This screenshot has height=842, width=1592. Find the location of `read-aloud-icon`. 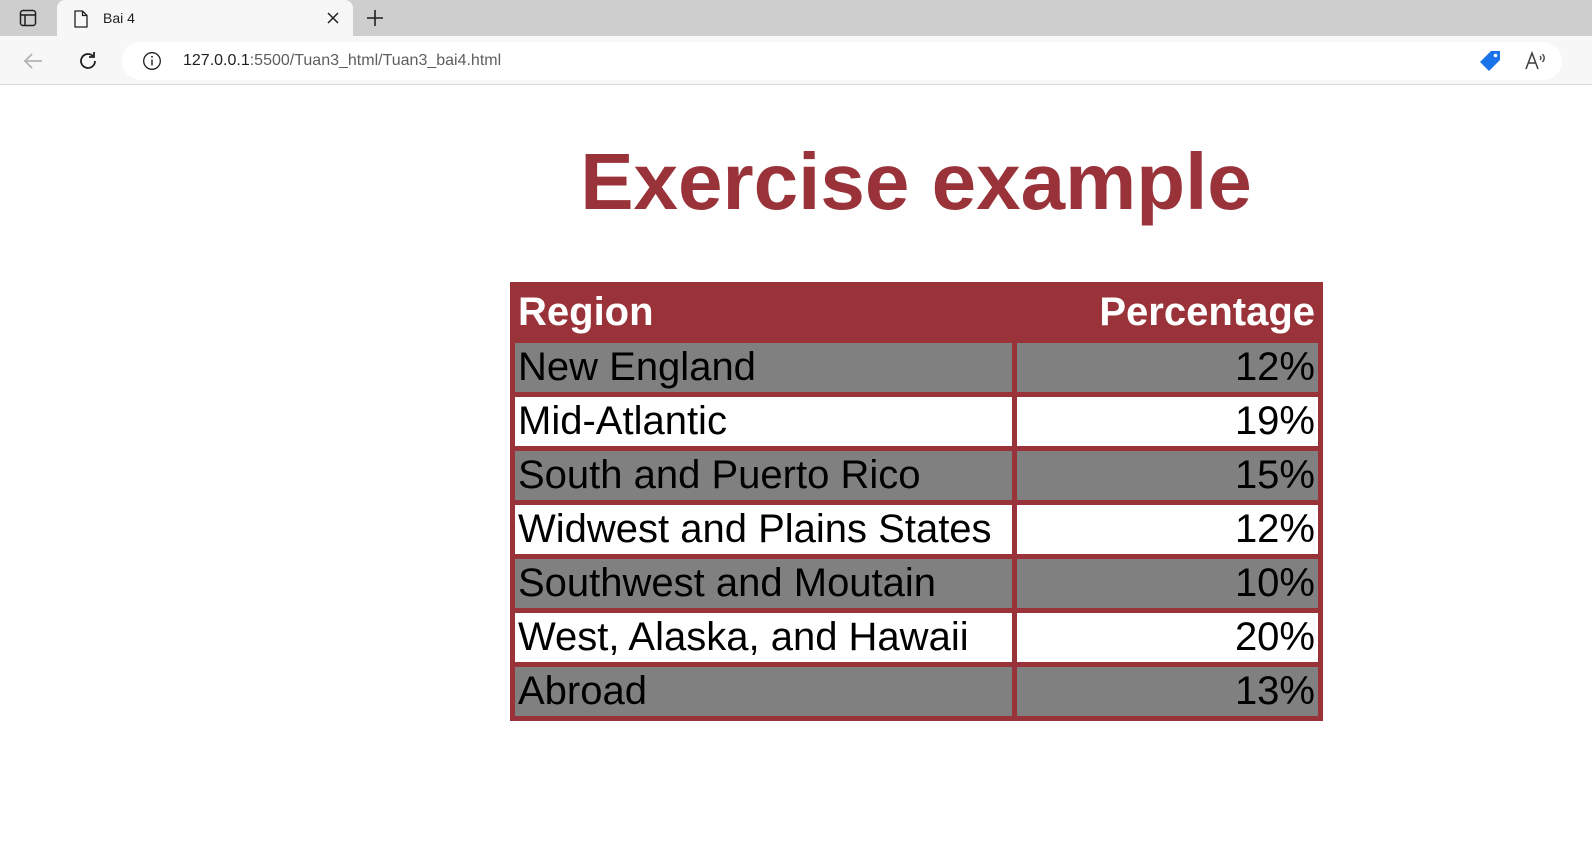

read-aloud-icon is located at coordinates (1536, 61).